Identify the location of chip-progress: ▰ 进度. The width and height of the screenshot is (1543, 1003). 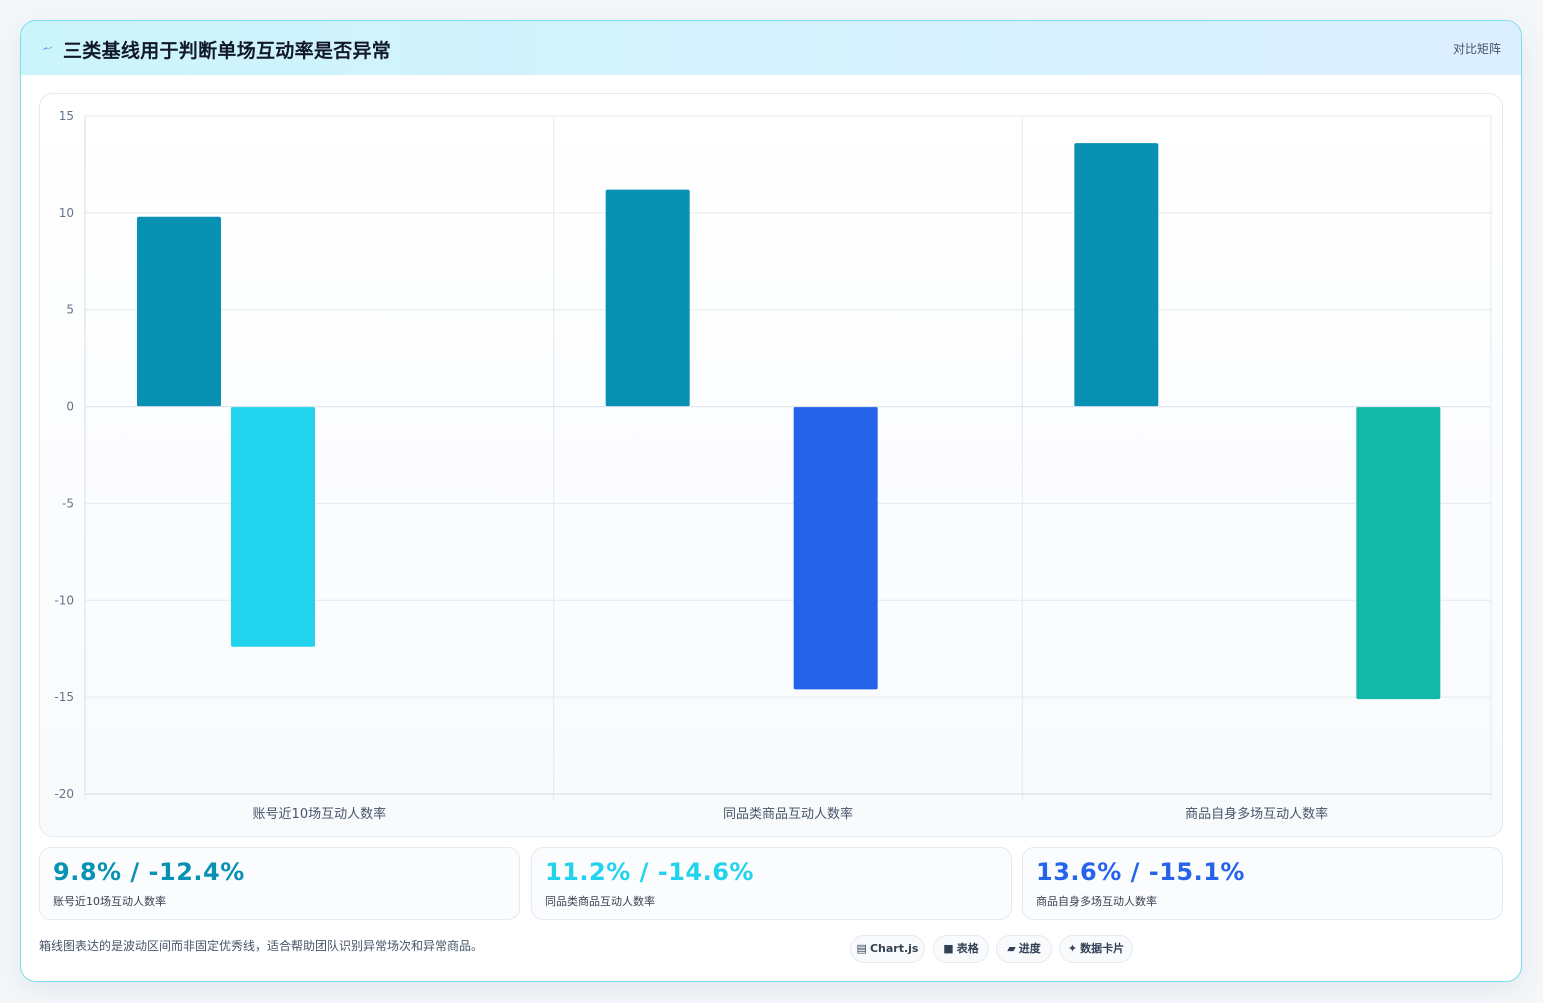
(1024, 949).